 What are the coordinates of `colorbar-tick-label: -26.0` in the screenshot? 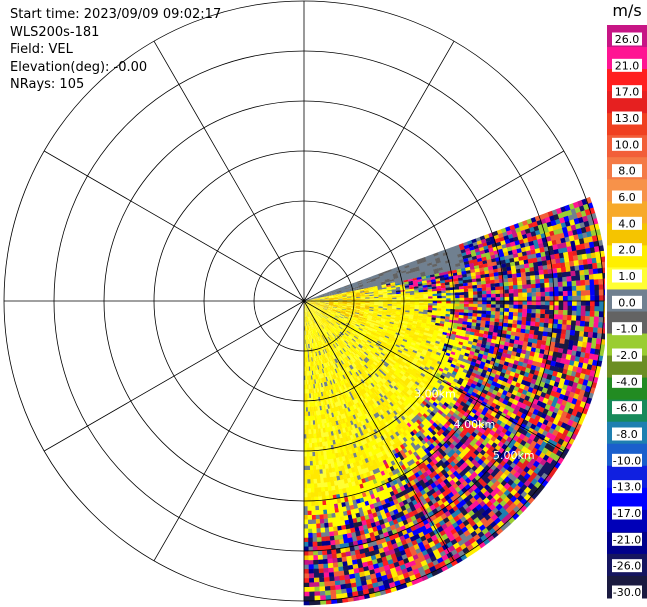 It's located at (627, 566).